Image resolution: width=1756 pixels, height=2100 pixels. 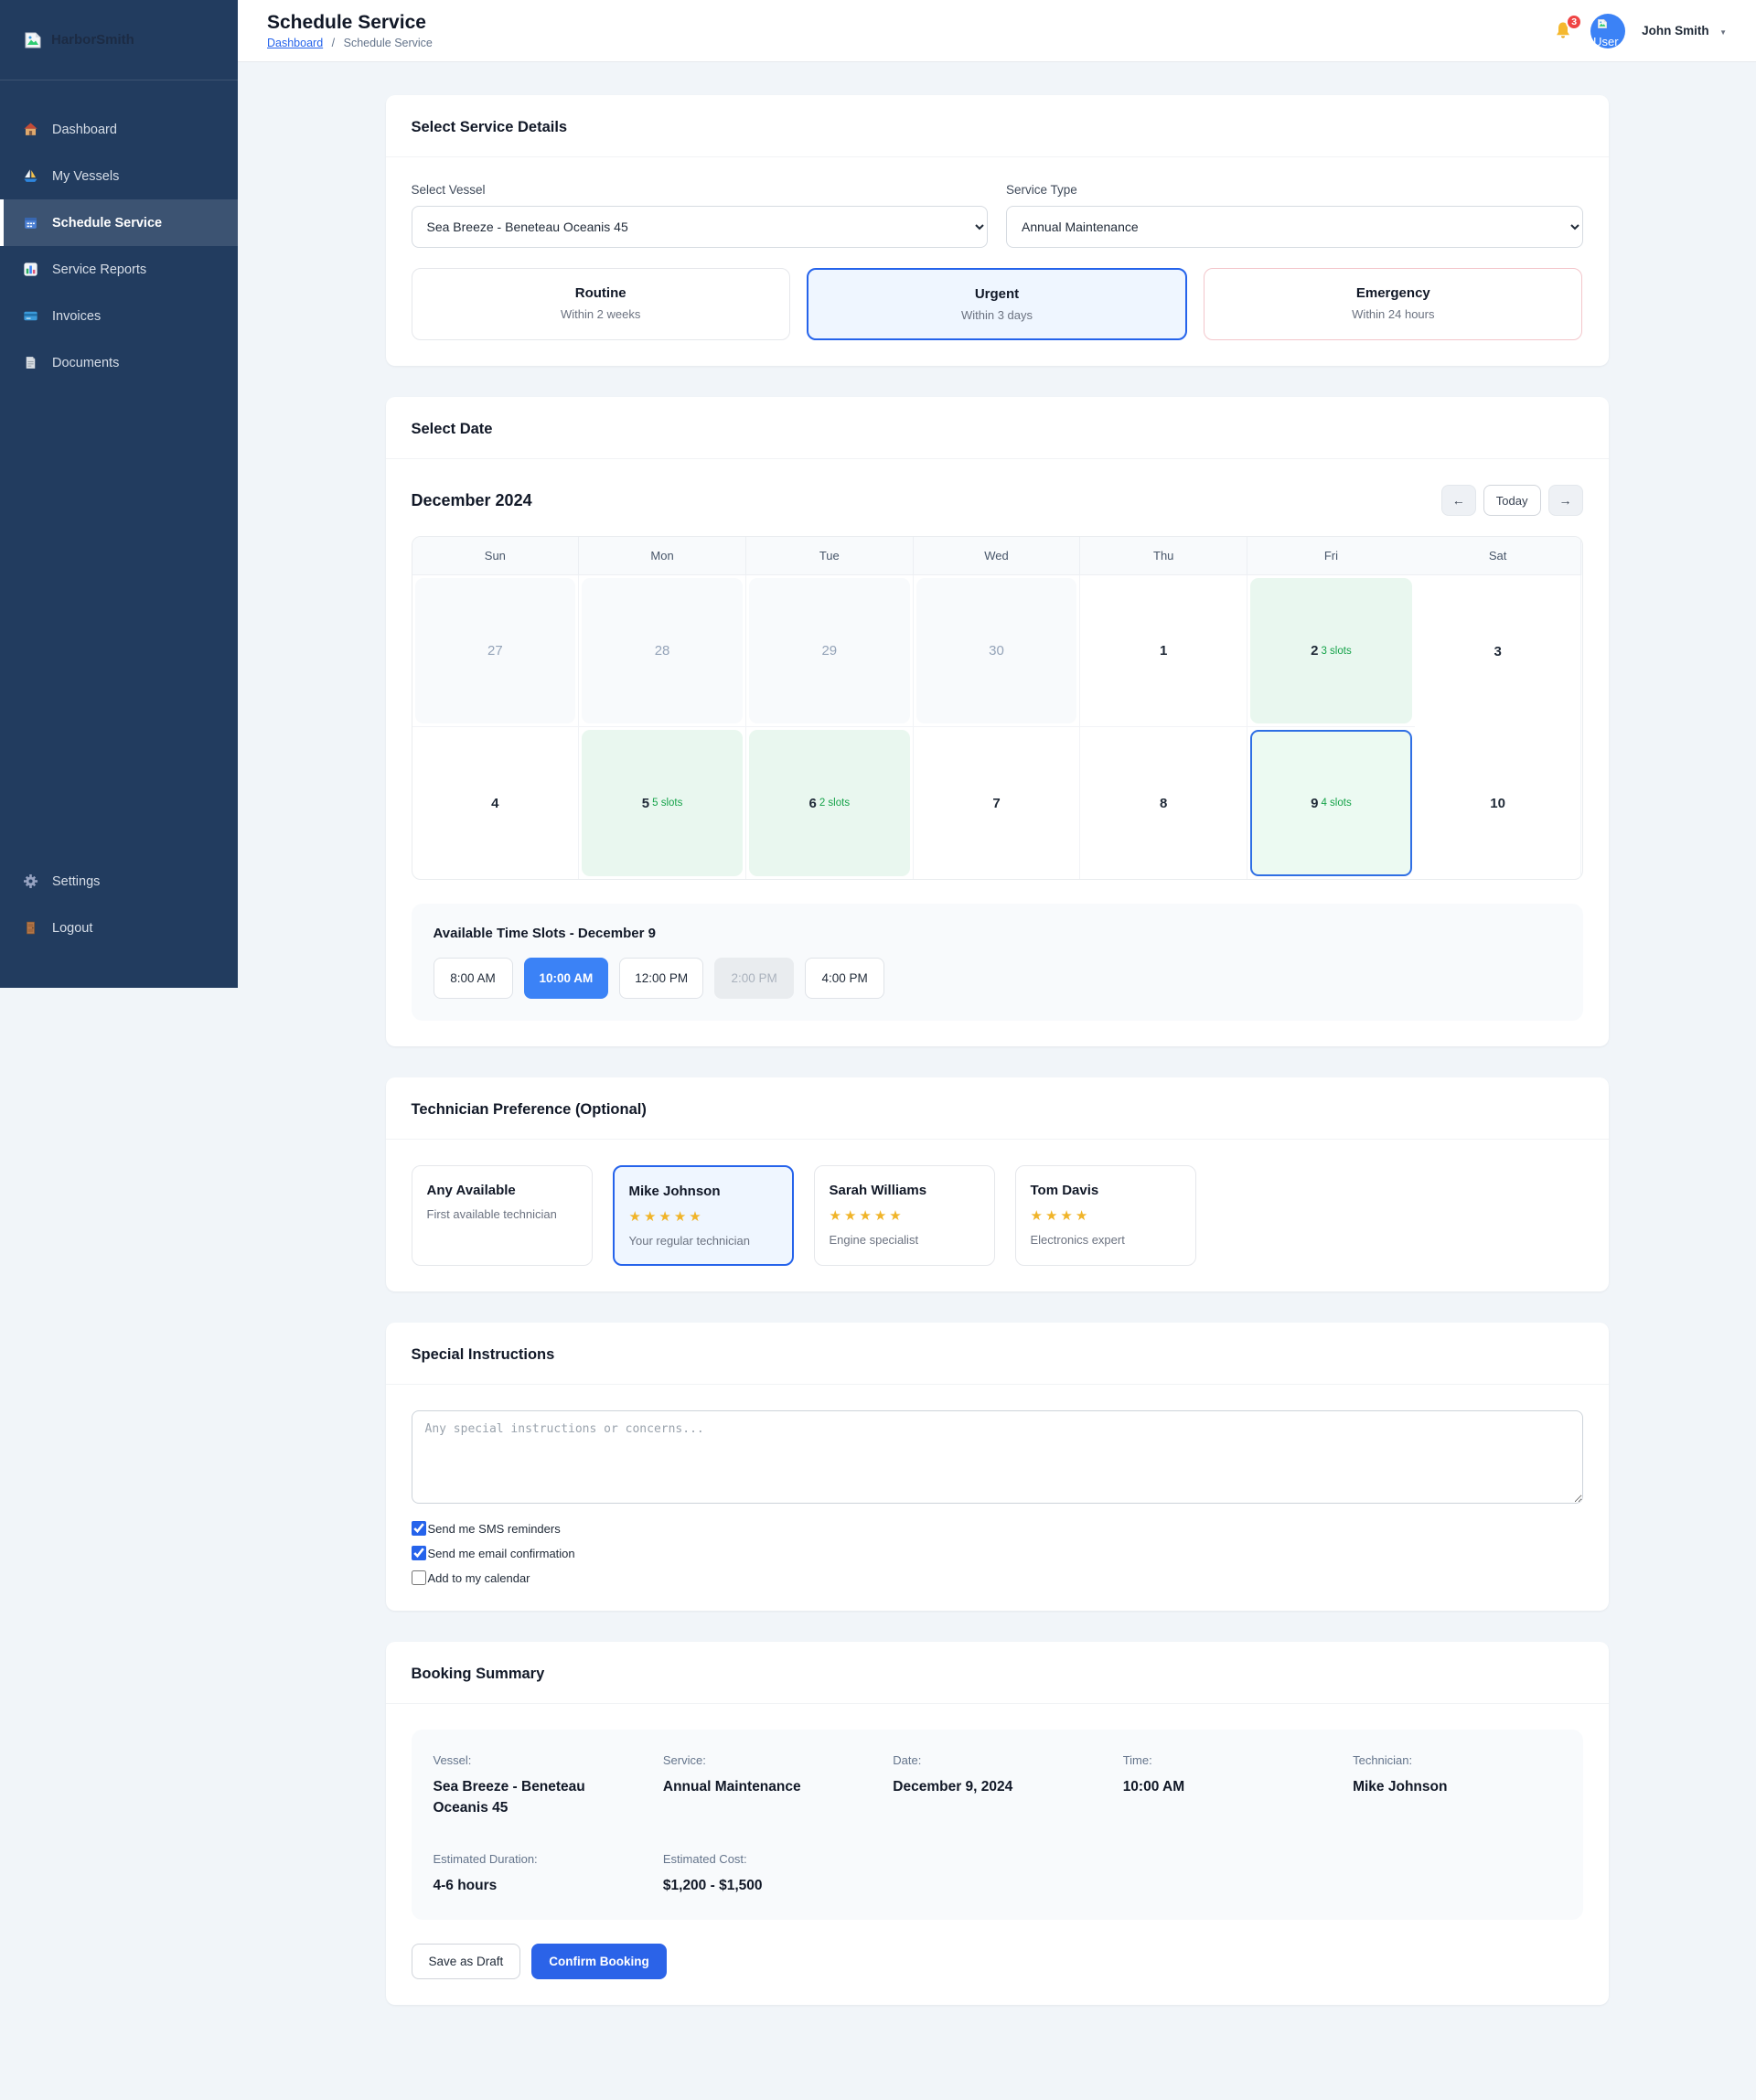 I want to click on calendar-day-cell: 10, so click(x=1498, y=803).